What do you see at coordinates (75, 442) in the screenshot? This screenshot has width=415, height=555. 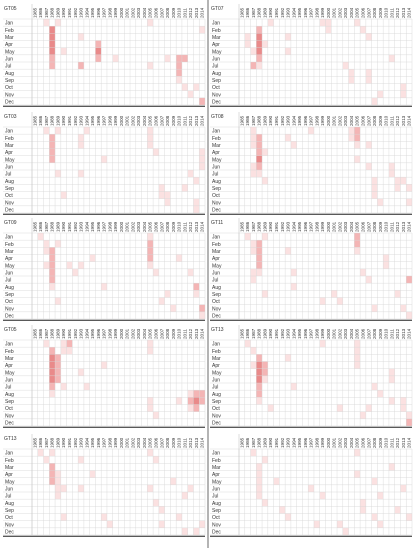 I see `year-tick-label: 1992` at bounding box center [75, 442].